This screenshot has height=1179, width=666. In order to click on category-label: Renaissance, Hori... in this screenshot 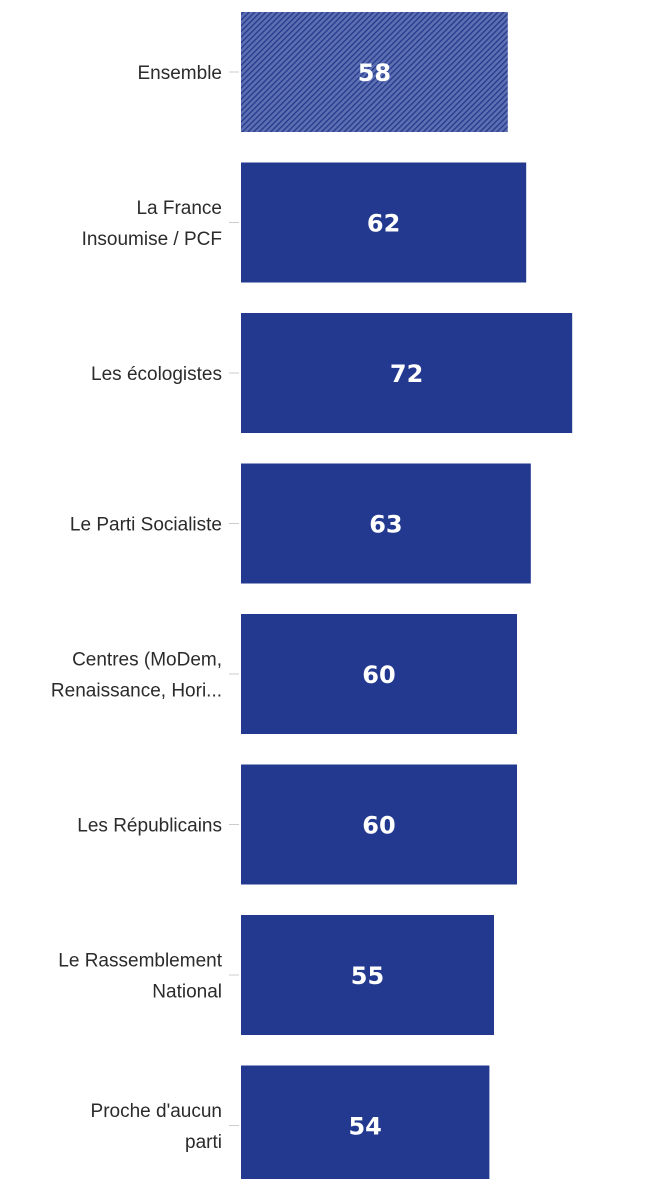, I will do `click(136, 691)`.